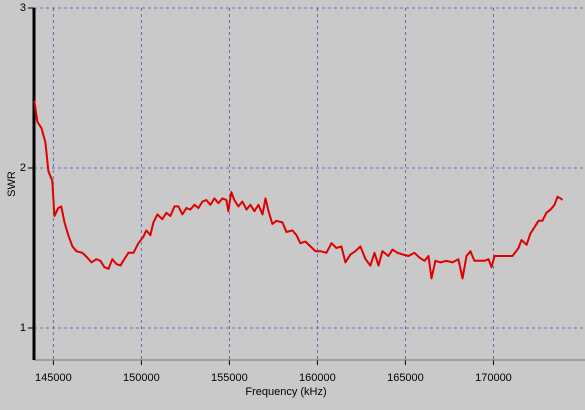  What do you see at coordinates (285, 392) in the screenshot?
I see `x-axis-label: Frequency (kHz)` at bounding box center [285, 392].